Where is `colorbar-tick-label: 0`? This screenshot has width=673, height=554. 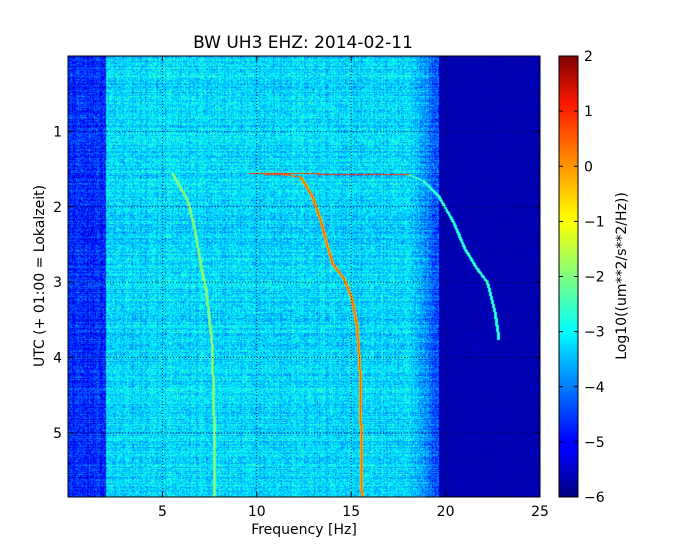 colorbar-tick-label: 0 is located at coordinates (588, 167).